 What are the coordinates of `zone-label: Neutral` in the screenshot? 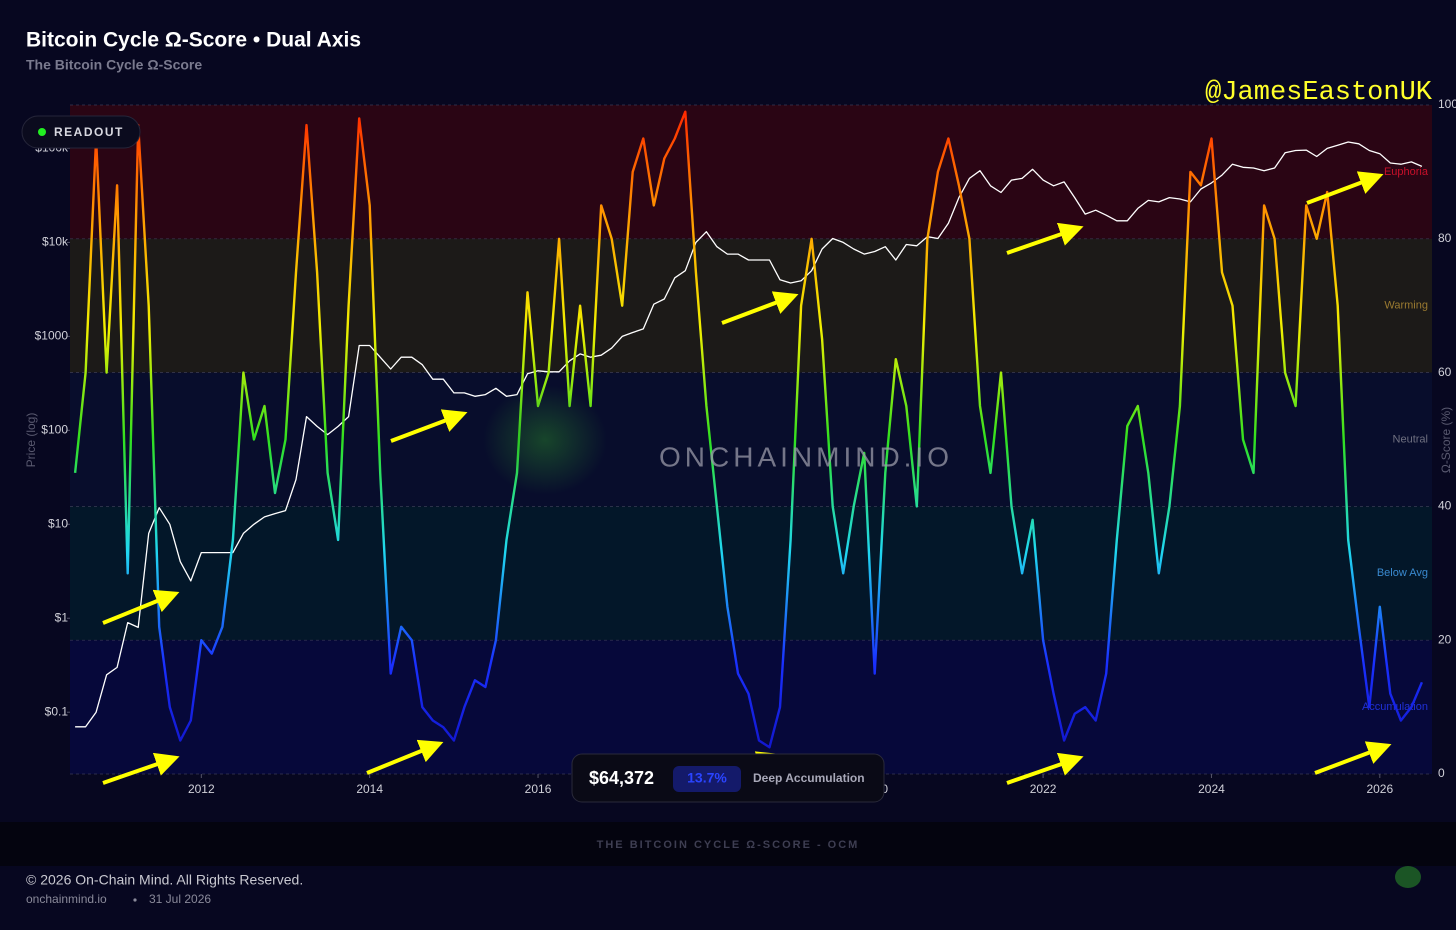 It's located at (1410, 439).